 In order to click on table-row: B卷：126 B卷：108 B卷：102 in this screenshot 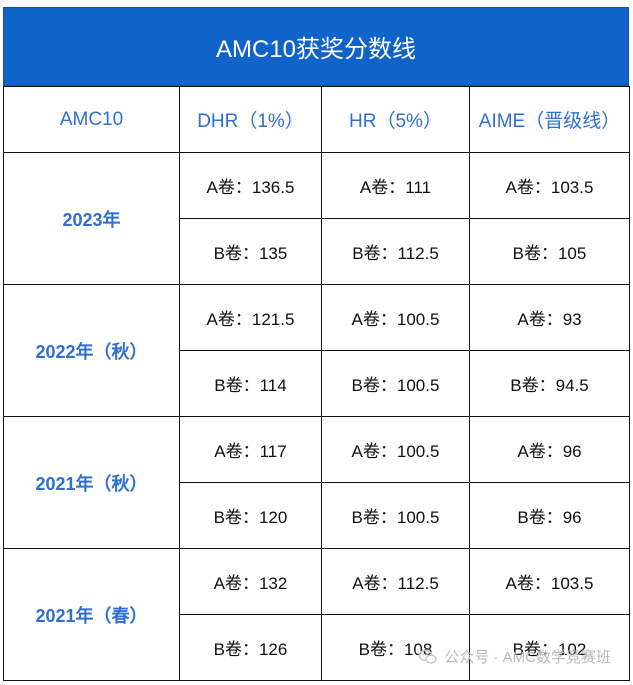, I will do `click(317, 647)`.